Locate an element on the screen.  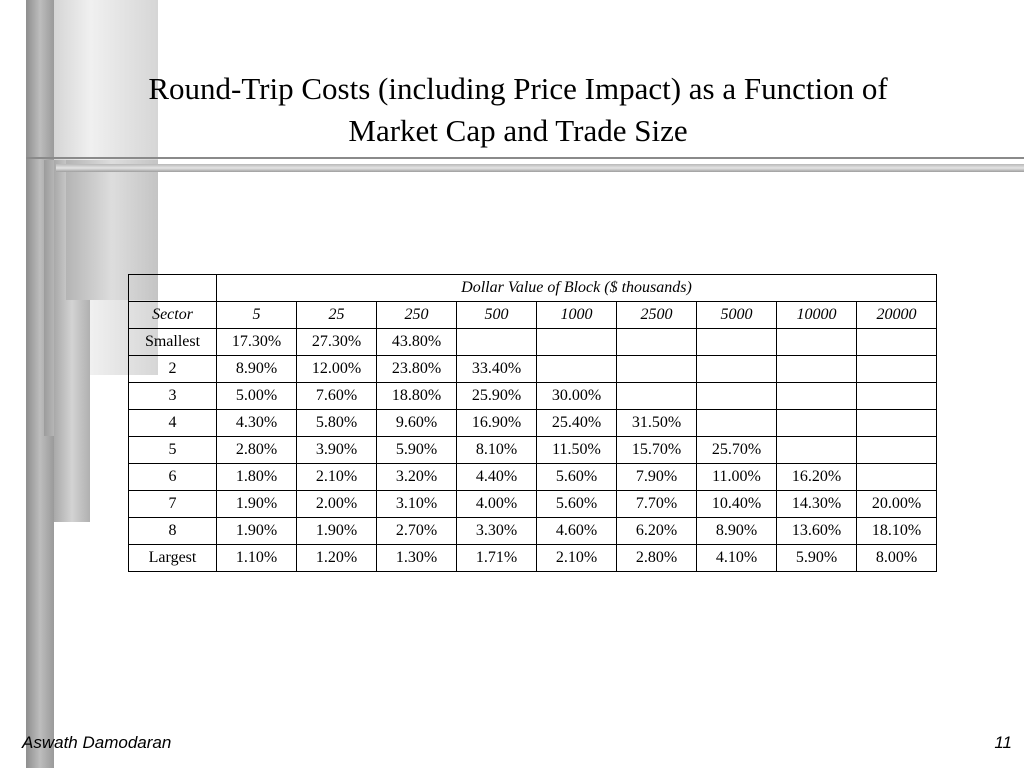
value-cell: 2.00% is located at coordinates (336, 504).